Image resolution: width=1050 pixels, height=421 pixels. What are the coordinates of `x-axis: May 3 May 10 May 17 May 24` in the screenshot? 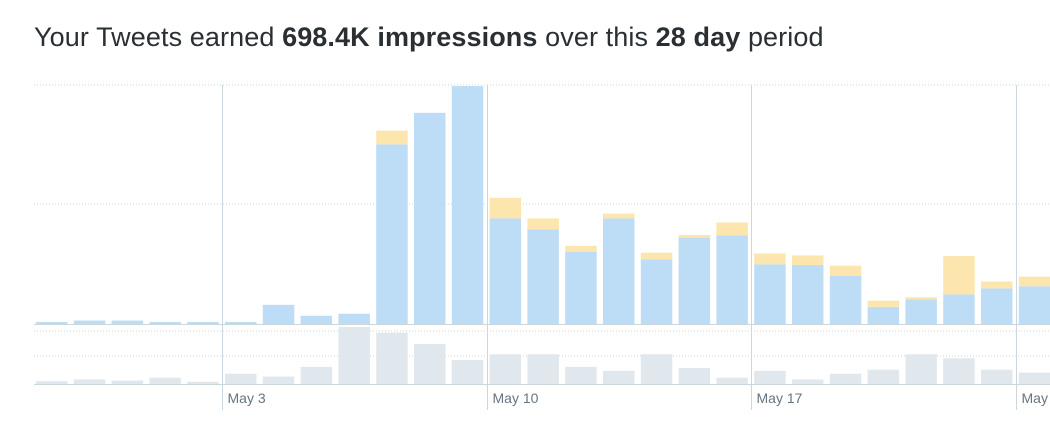 It's located at (639, 398).